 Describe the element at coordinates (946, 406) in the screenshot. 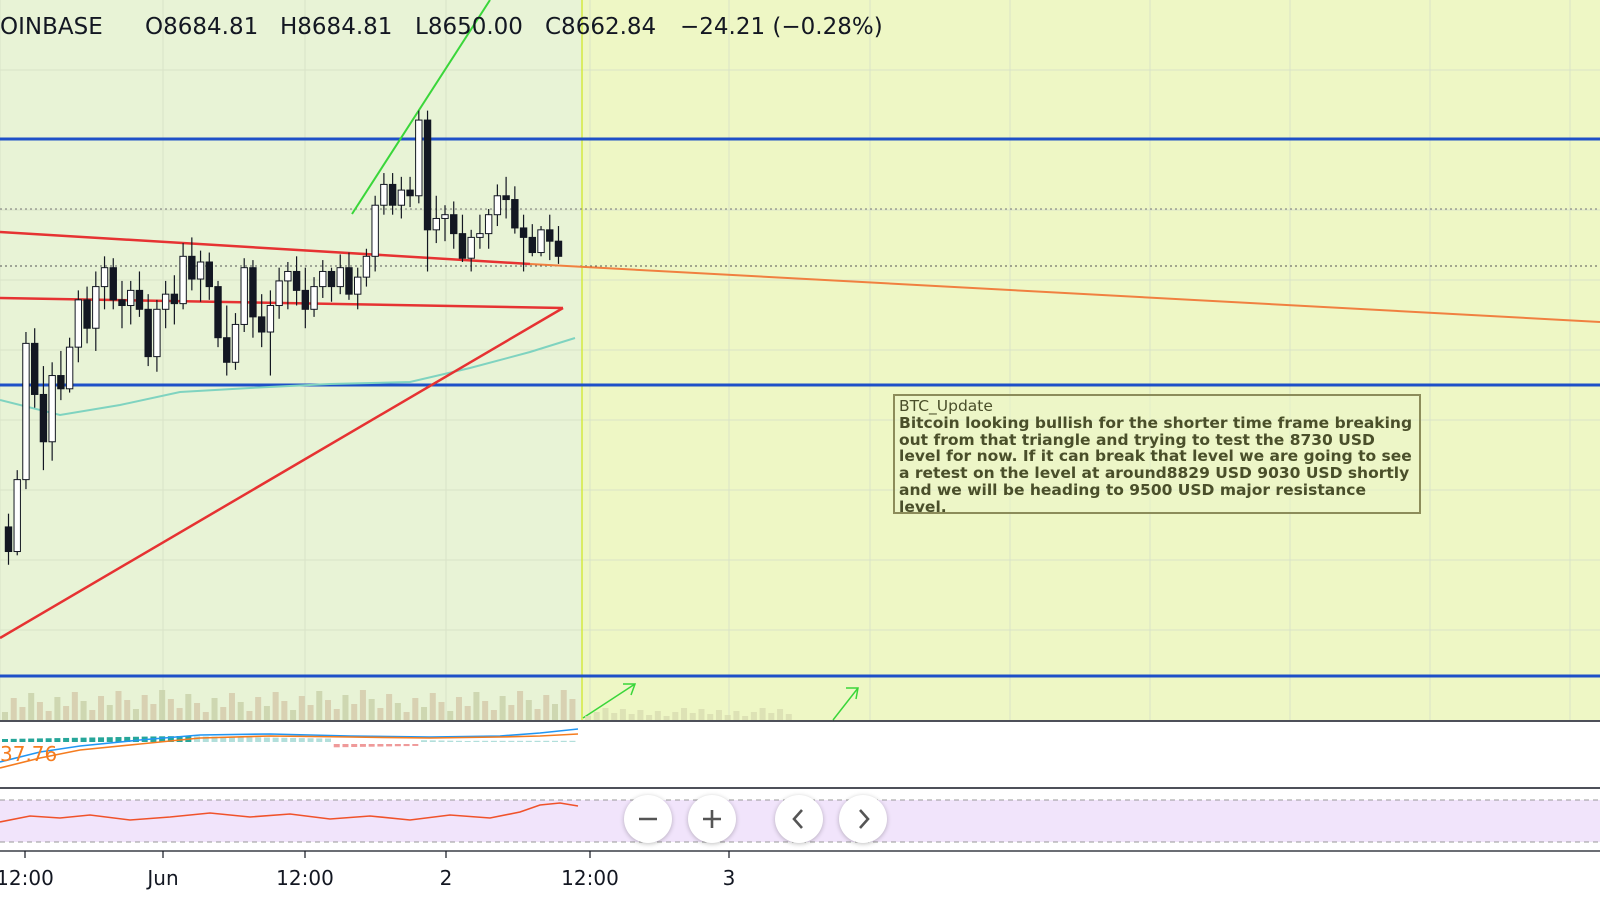

I see `note-title: BTC_Update` at that location.